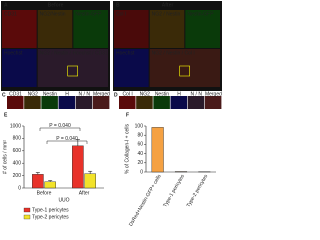 The height and width of the screenshot is (240, 320). I want to click on y-tick-label: 800, so click(17, 139).